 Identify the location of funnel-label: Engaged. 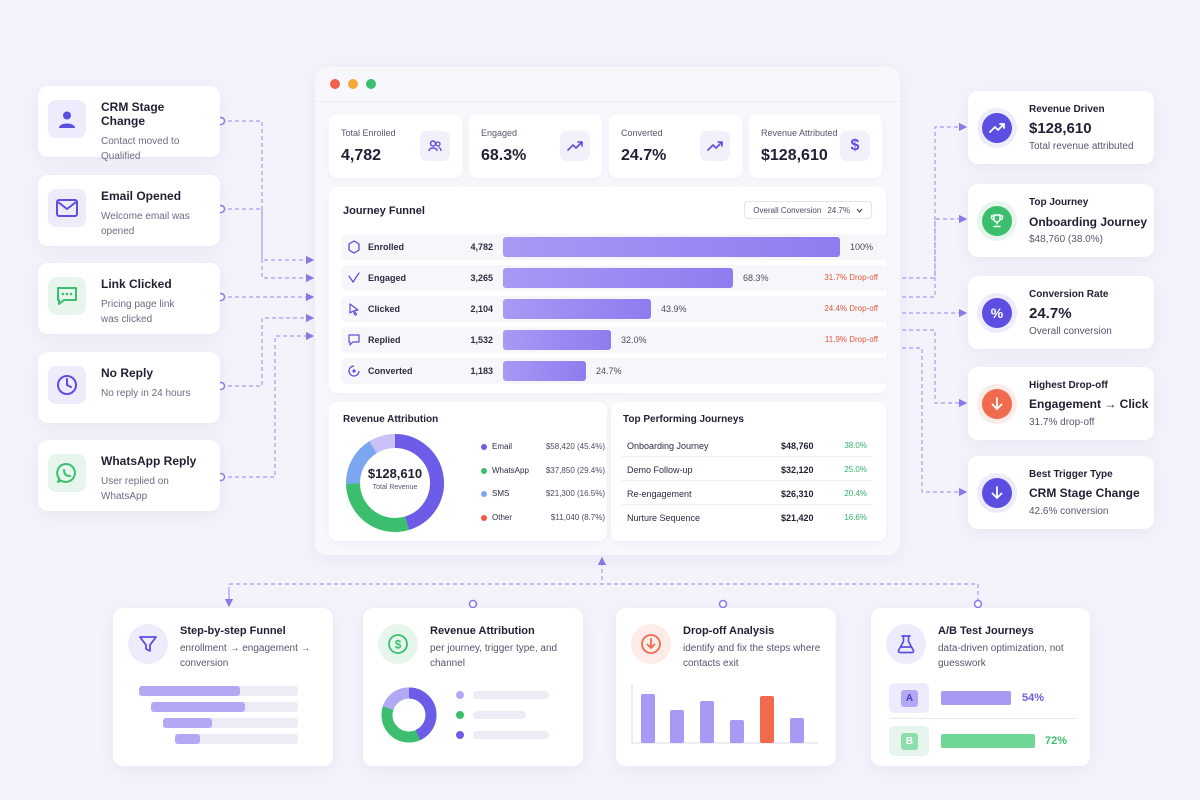
(387, 278).